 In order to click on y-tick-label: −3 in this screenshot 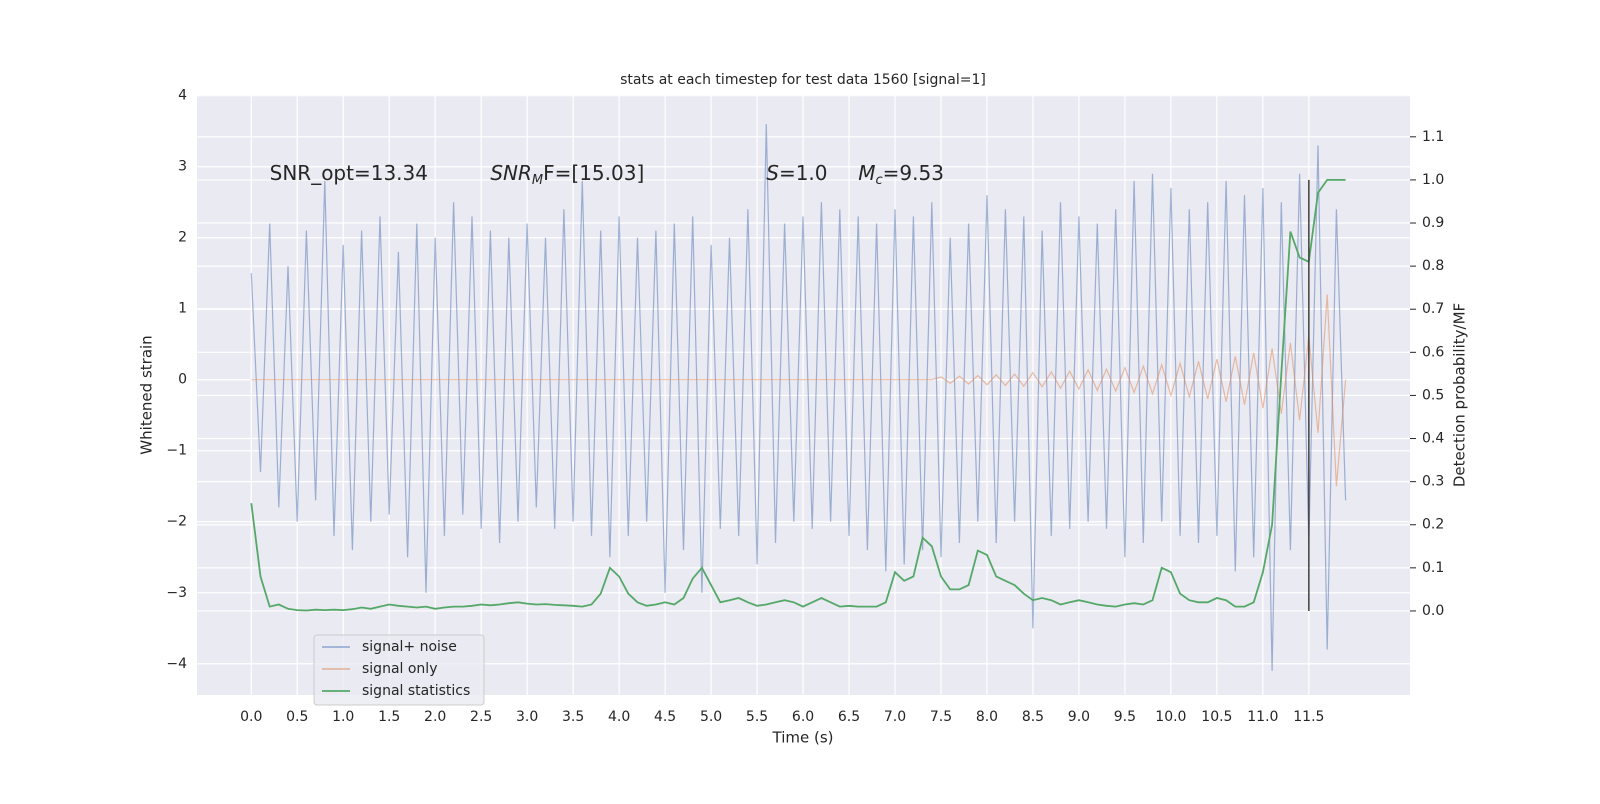, I will do `click(176, 593)`.